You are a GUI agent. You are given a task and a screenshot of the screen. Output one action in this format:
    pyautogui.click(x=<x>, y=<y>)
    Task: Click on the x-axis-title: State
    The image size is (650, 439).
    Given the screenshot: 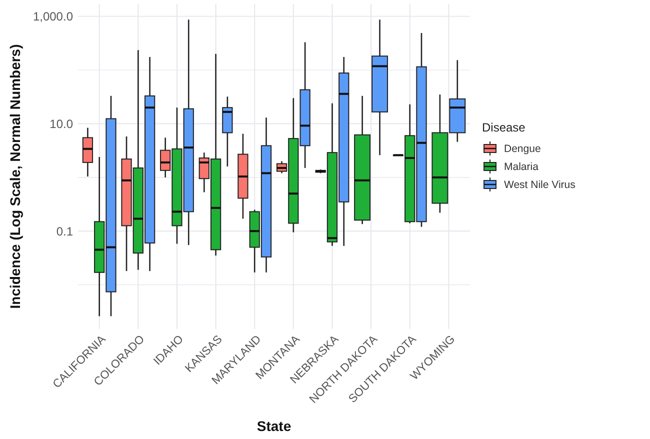 What is the action you would take?
    pyautogui.click(x=274, y=426)
    